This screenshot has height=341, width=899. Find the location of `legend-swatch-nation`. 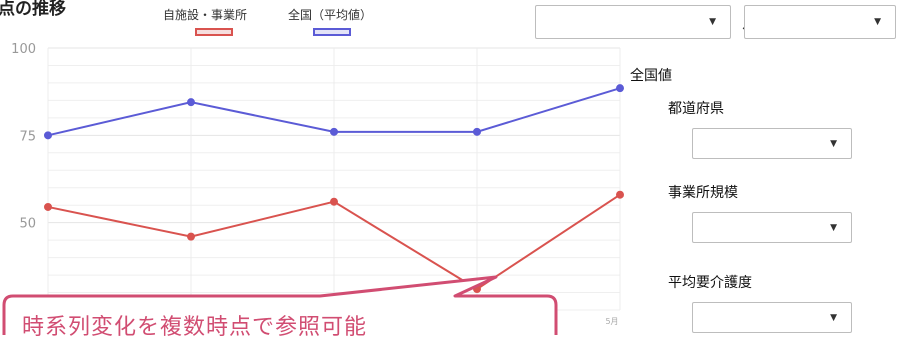

legend-swatch-nation is located at coordinates (332, 32).